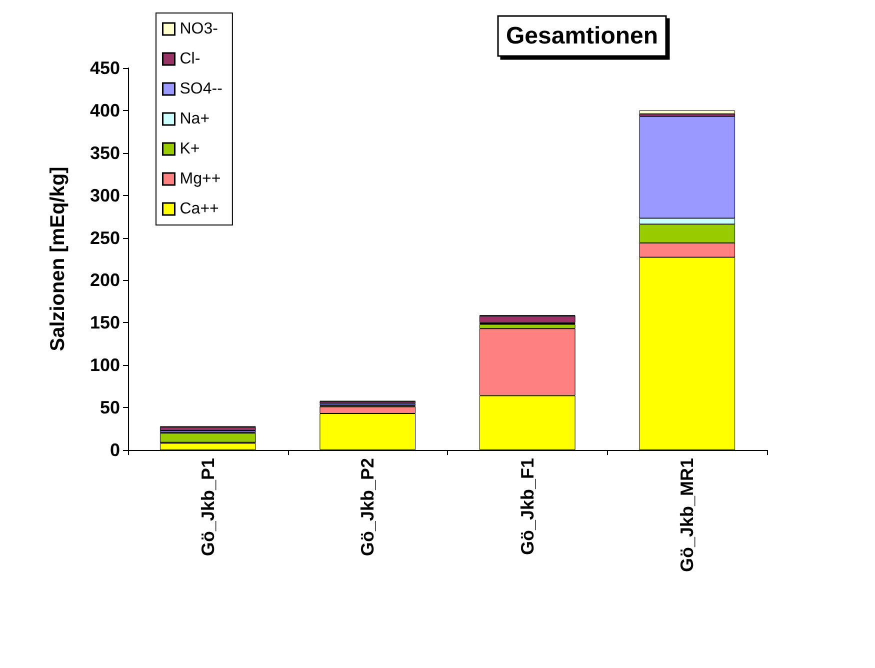 The image size is (875, 668). What do you see at coordinates (195, 119) in the screenshot?
I see `legend-label: Na+` at bounding box center [195, 119].